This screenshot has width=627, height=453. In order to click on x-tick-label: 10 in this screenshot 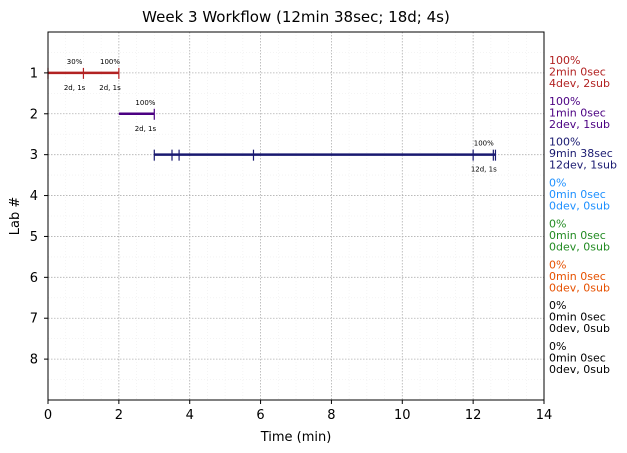, I will do `click(402, 415)`.